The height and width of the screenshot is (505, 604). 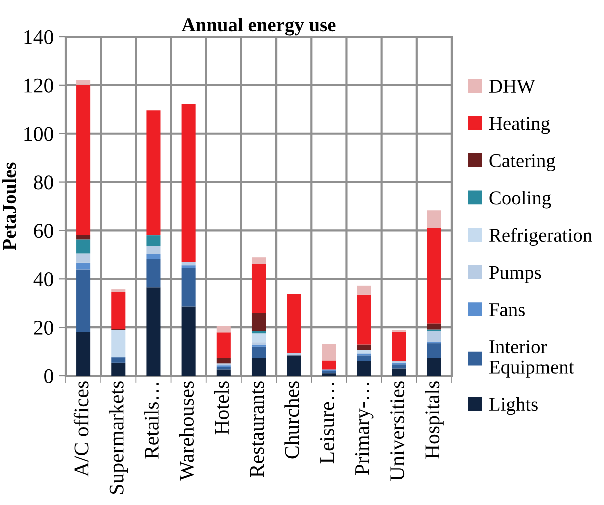 I want to click on y-tick-label: 100, so click(x=39, y=134).